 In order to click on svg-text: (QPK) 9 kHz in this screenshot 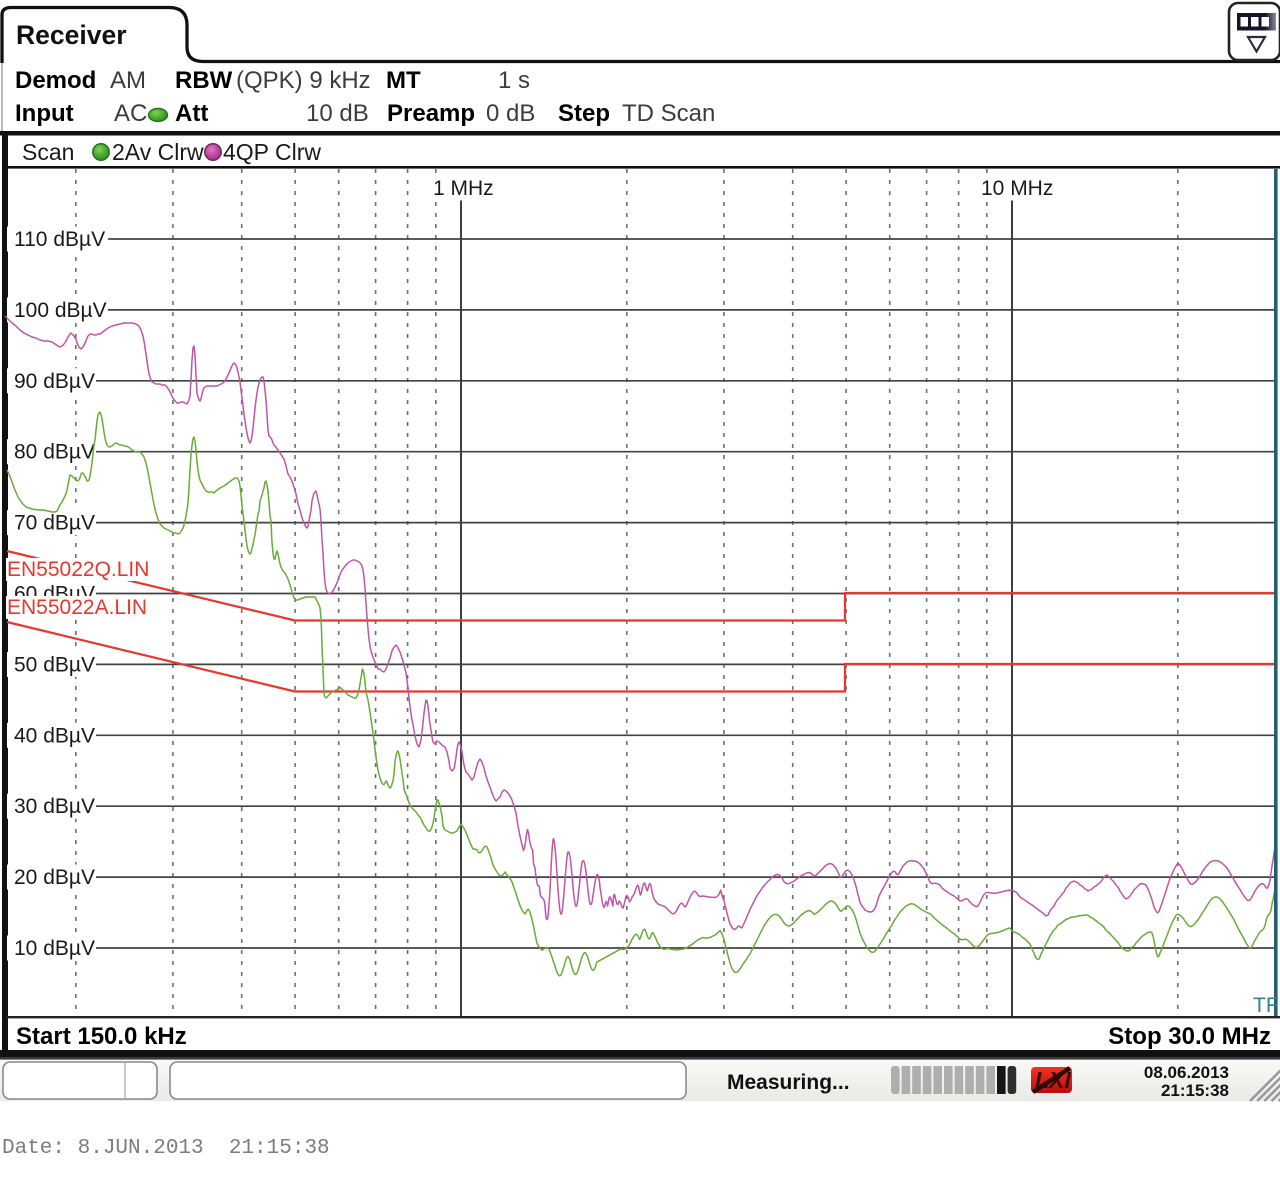, I will do `click(303, 80)`.